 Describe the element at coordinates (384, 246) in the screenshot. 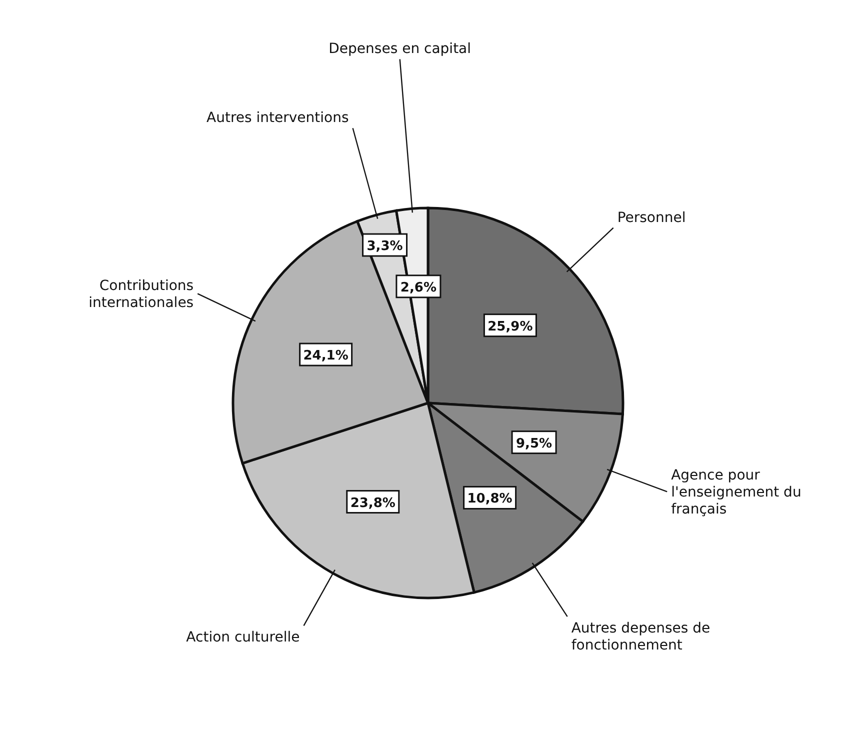

I see `data-label: 3,3%` at that location.